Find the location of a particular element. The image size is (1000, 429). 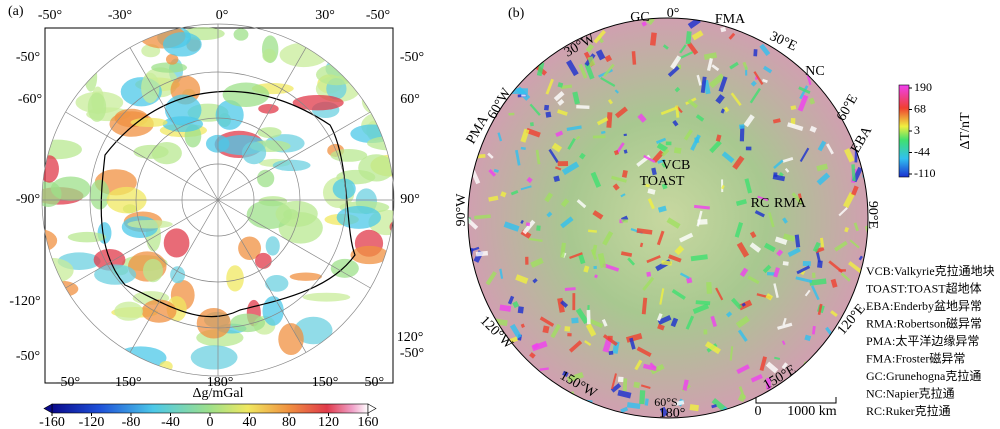

degree-label: -120° is located at coordinates (24, 301).